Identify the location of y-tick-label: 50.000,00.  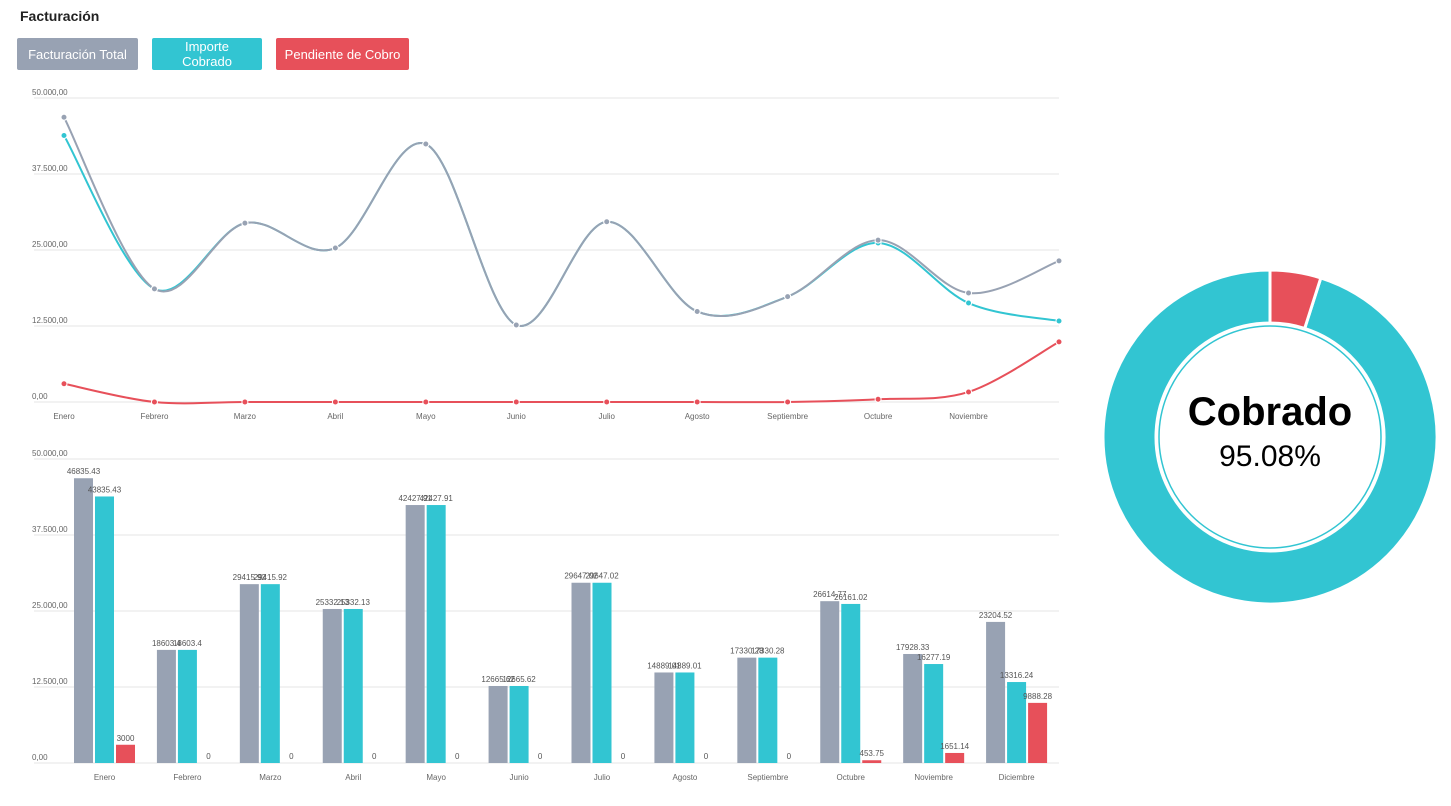
(50, 92).